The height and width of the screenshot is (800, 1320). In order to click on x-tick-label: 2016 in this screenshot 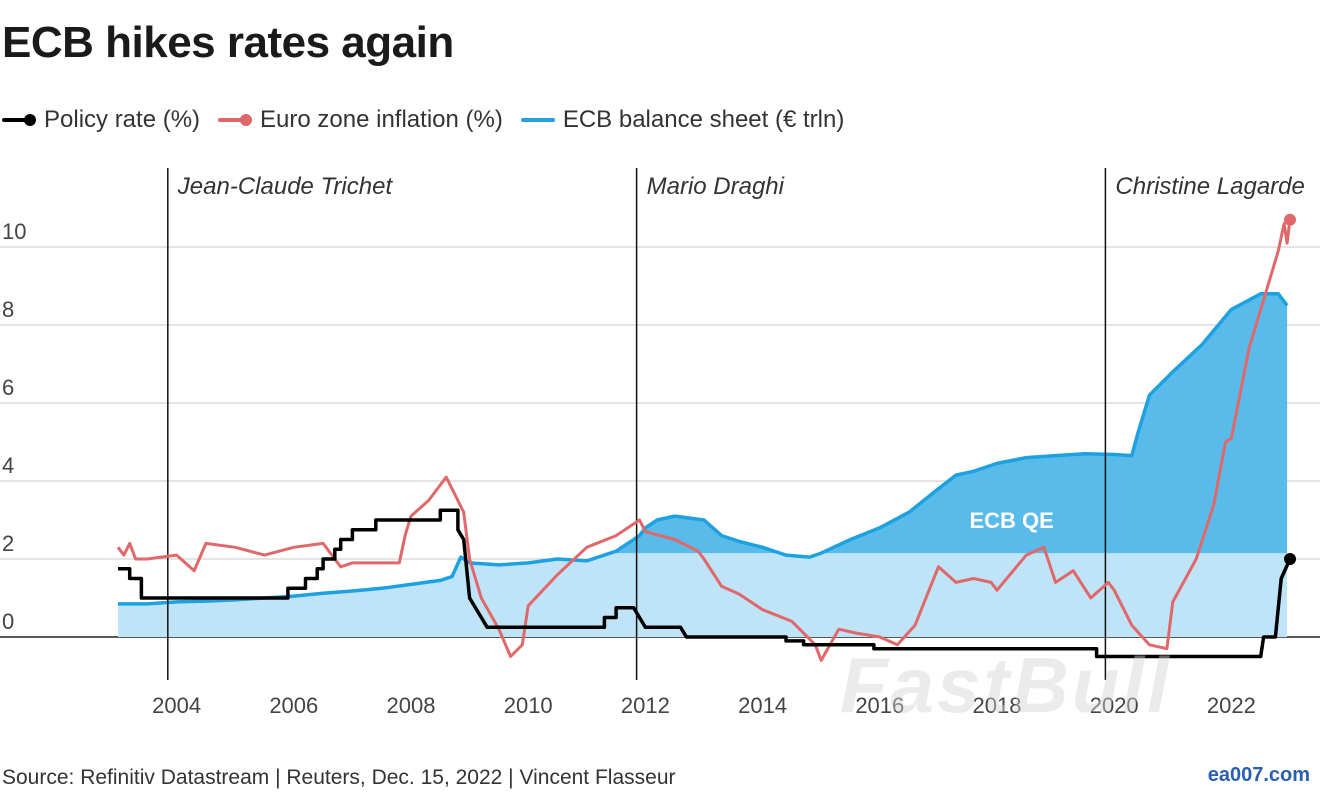, I will do `click(879, 705)`.